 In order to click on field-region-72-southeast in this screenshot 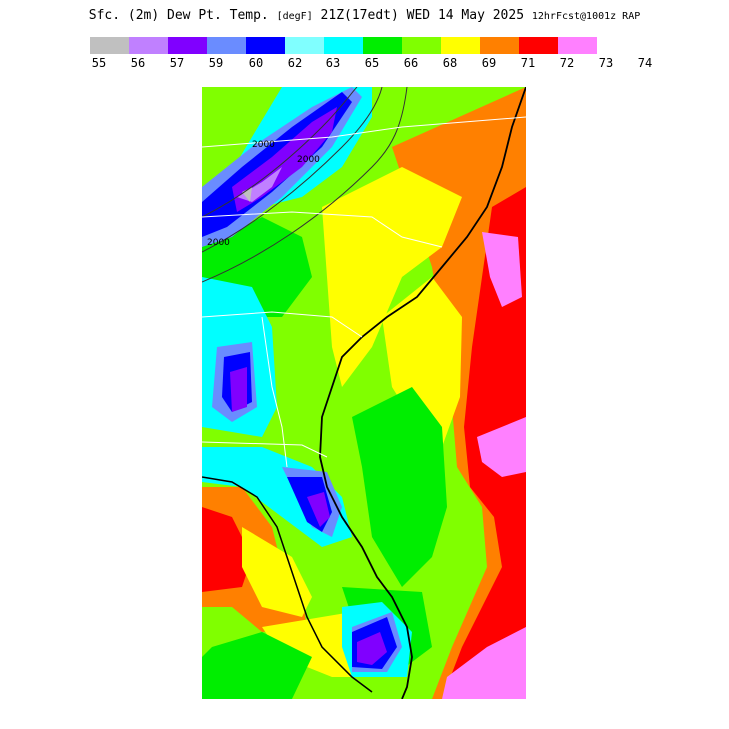, I will do `click(484, 663)`.